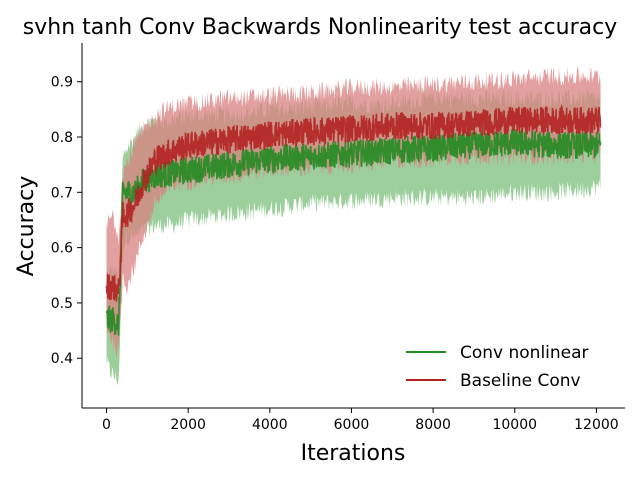  Describe the element at coordinates (106, 425) in the screenshot. I see `x-tick-label: 0` at that location.